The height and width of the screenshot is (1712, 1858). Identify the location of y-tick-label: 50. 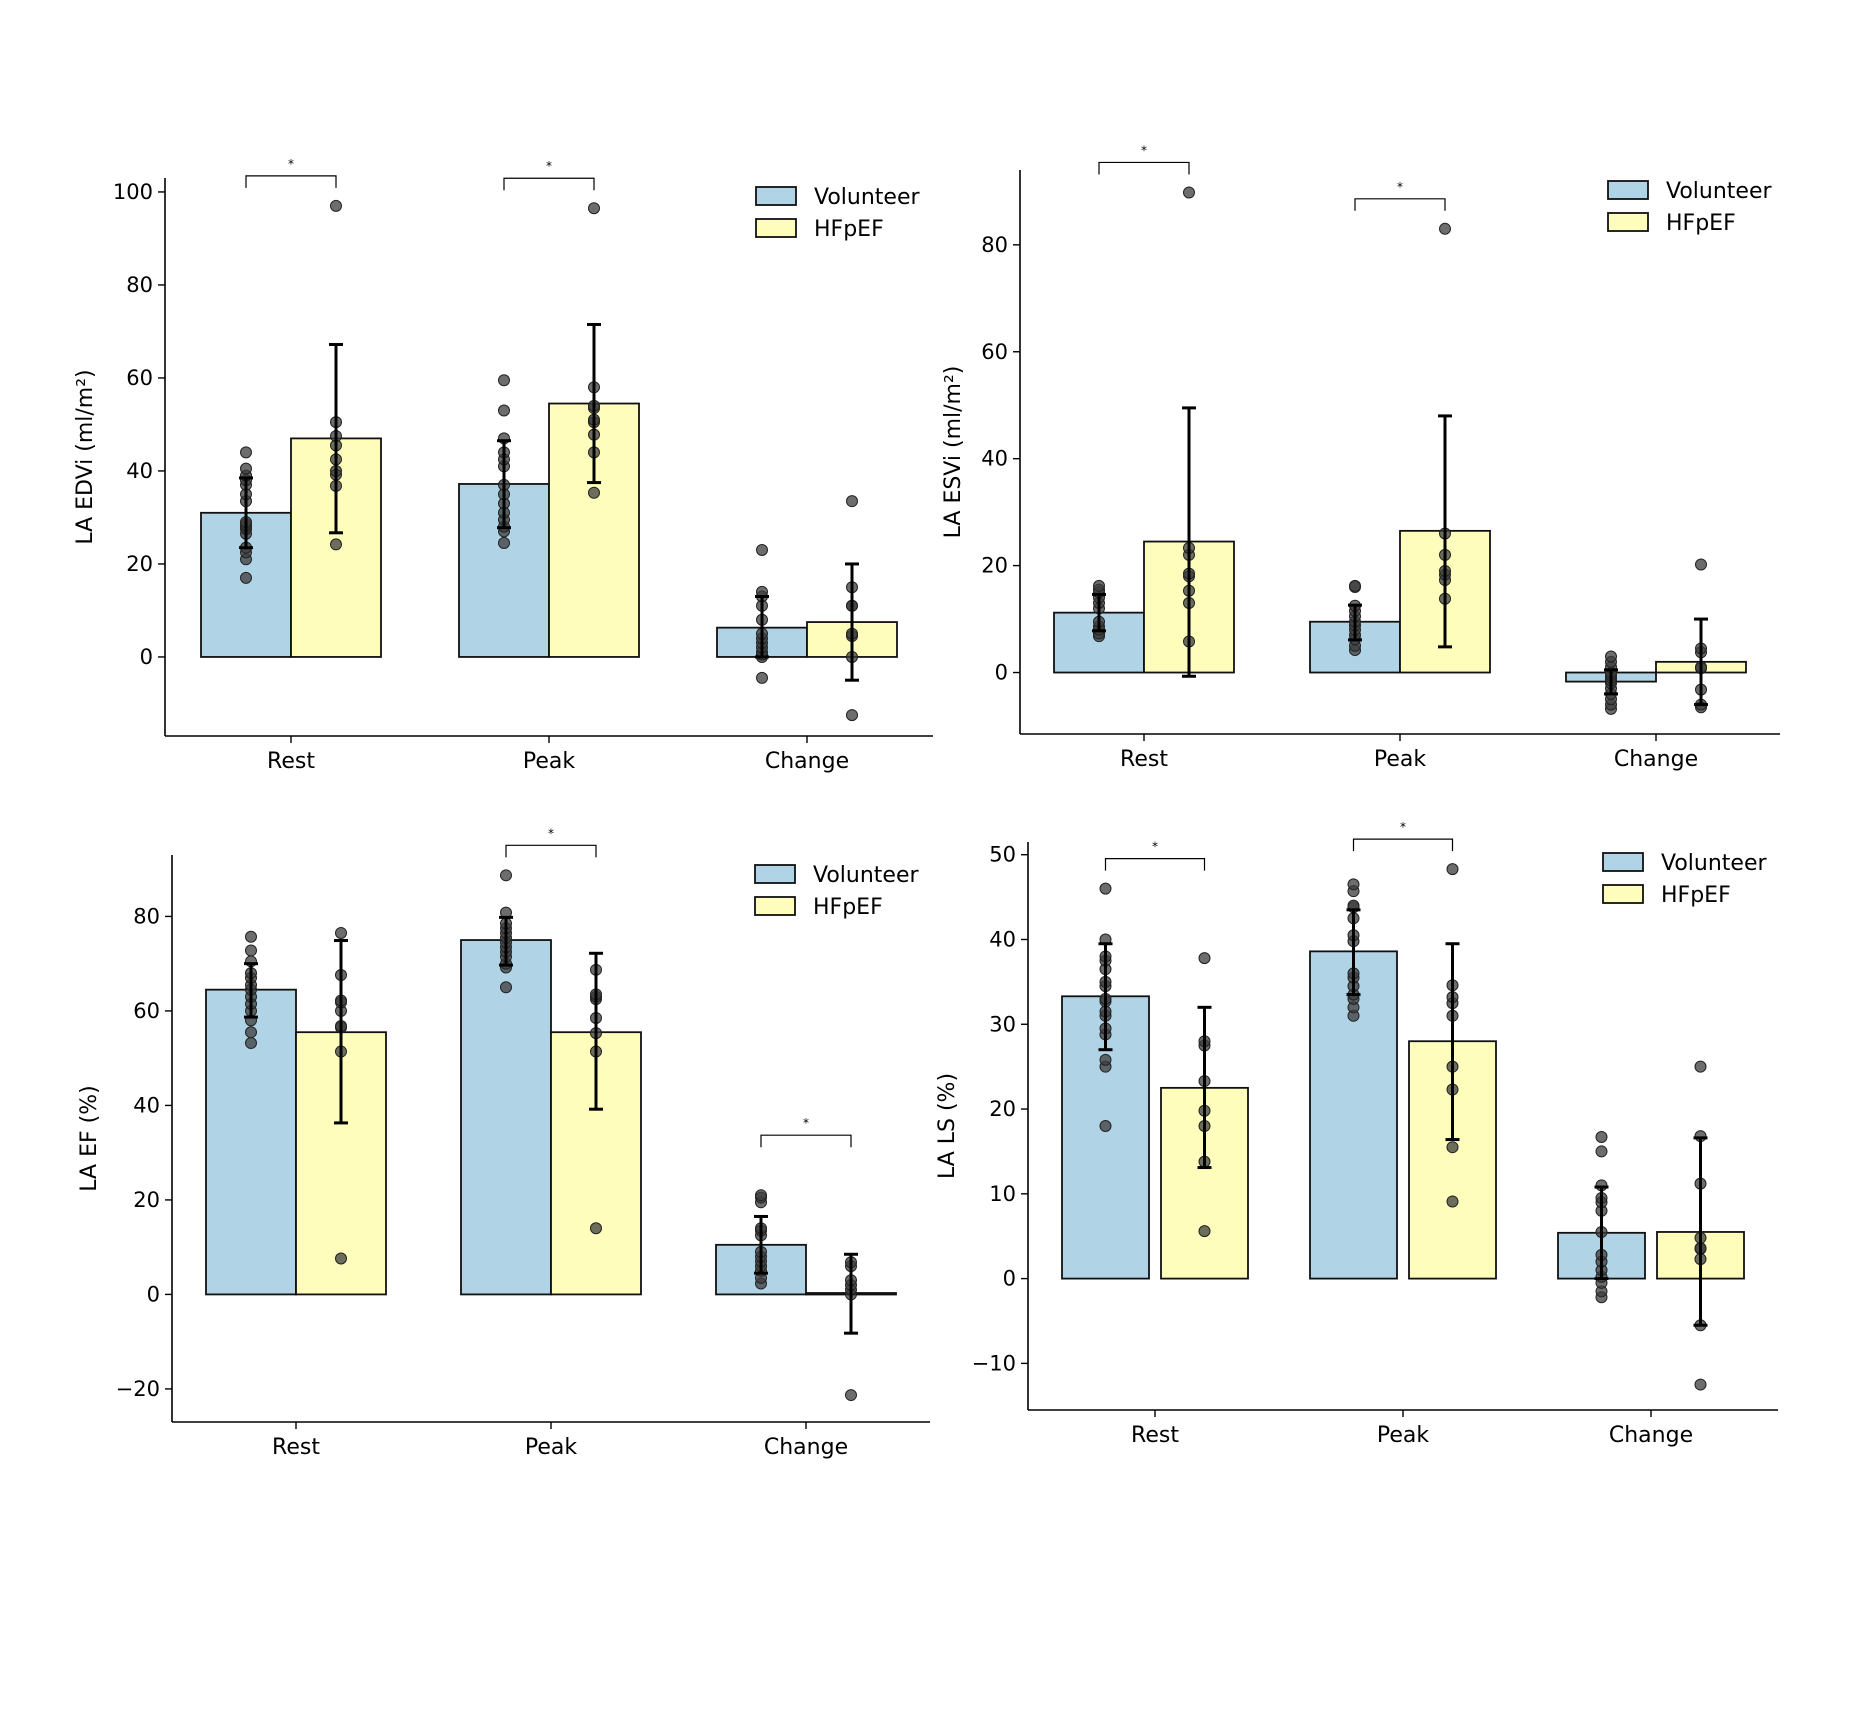
(1002, 855).